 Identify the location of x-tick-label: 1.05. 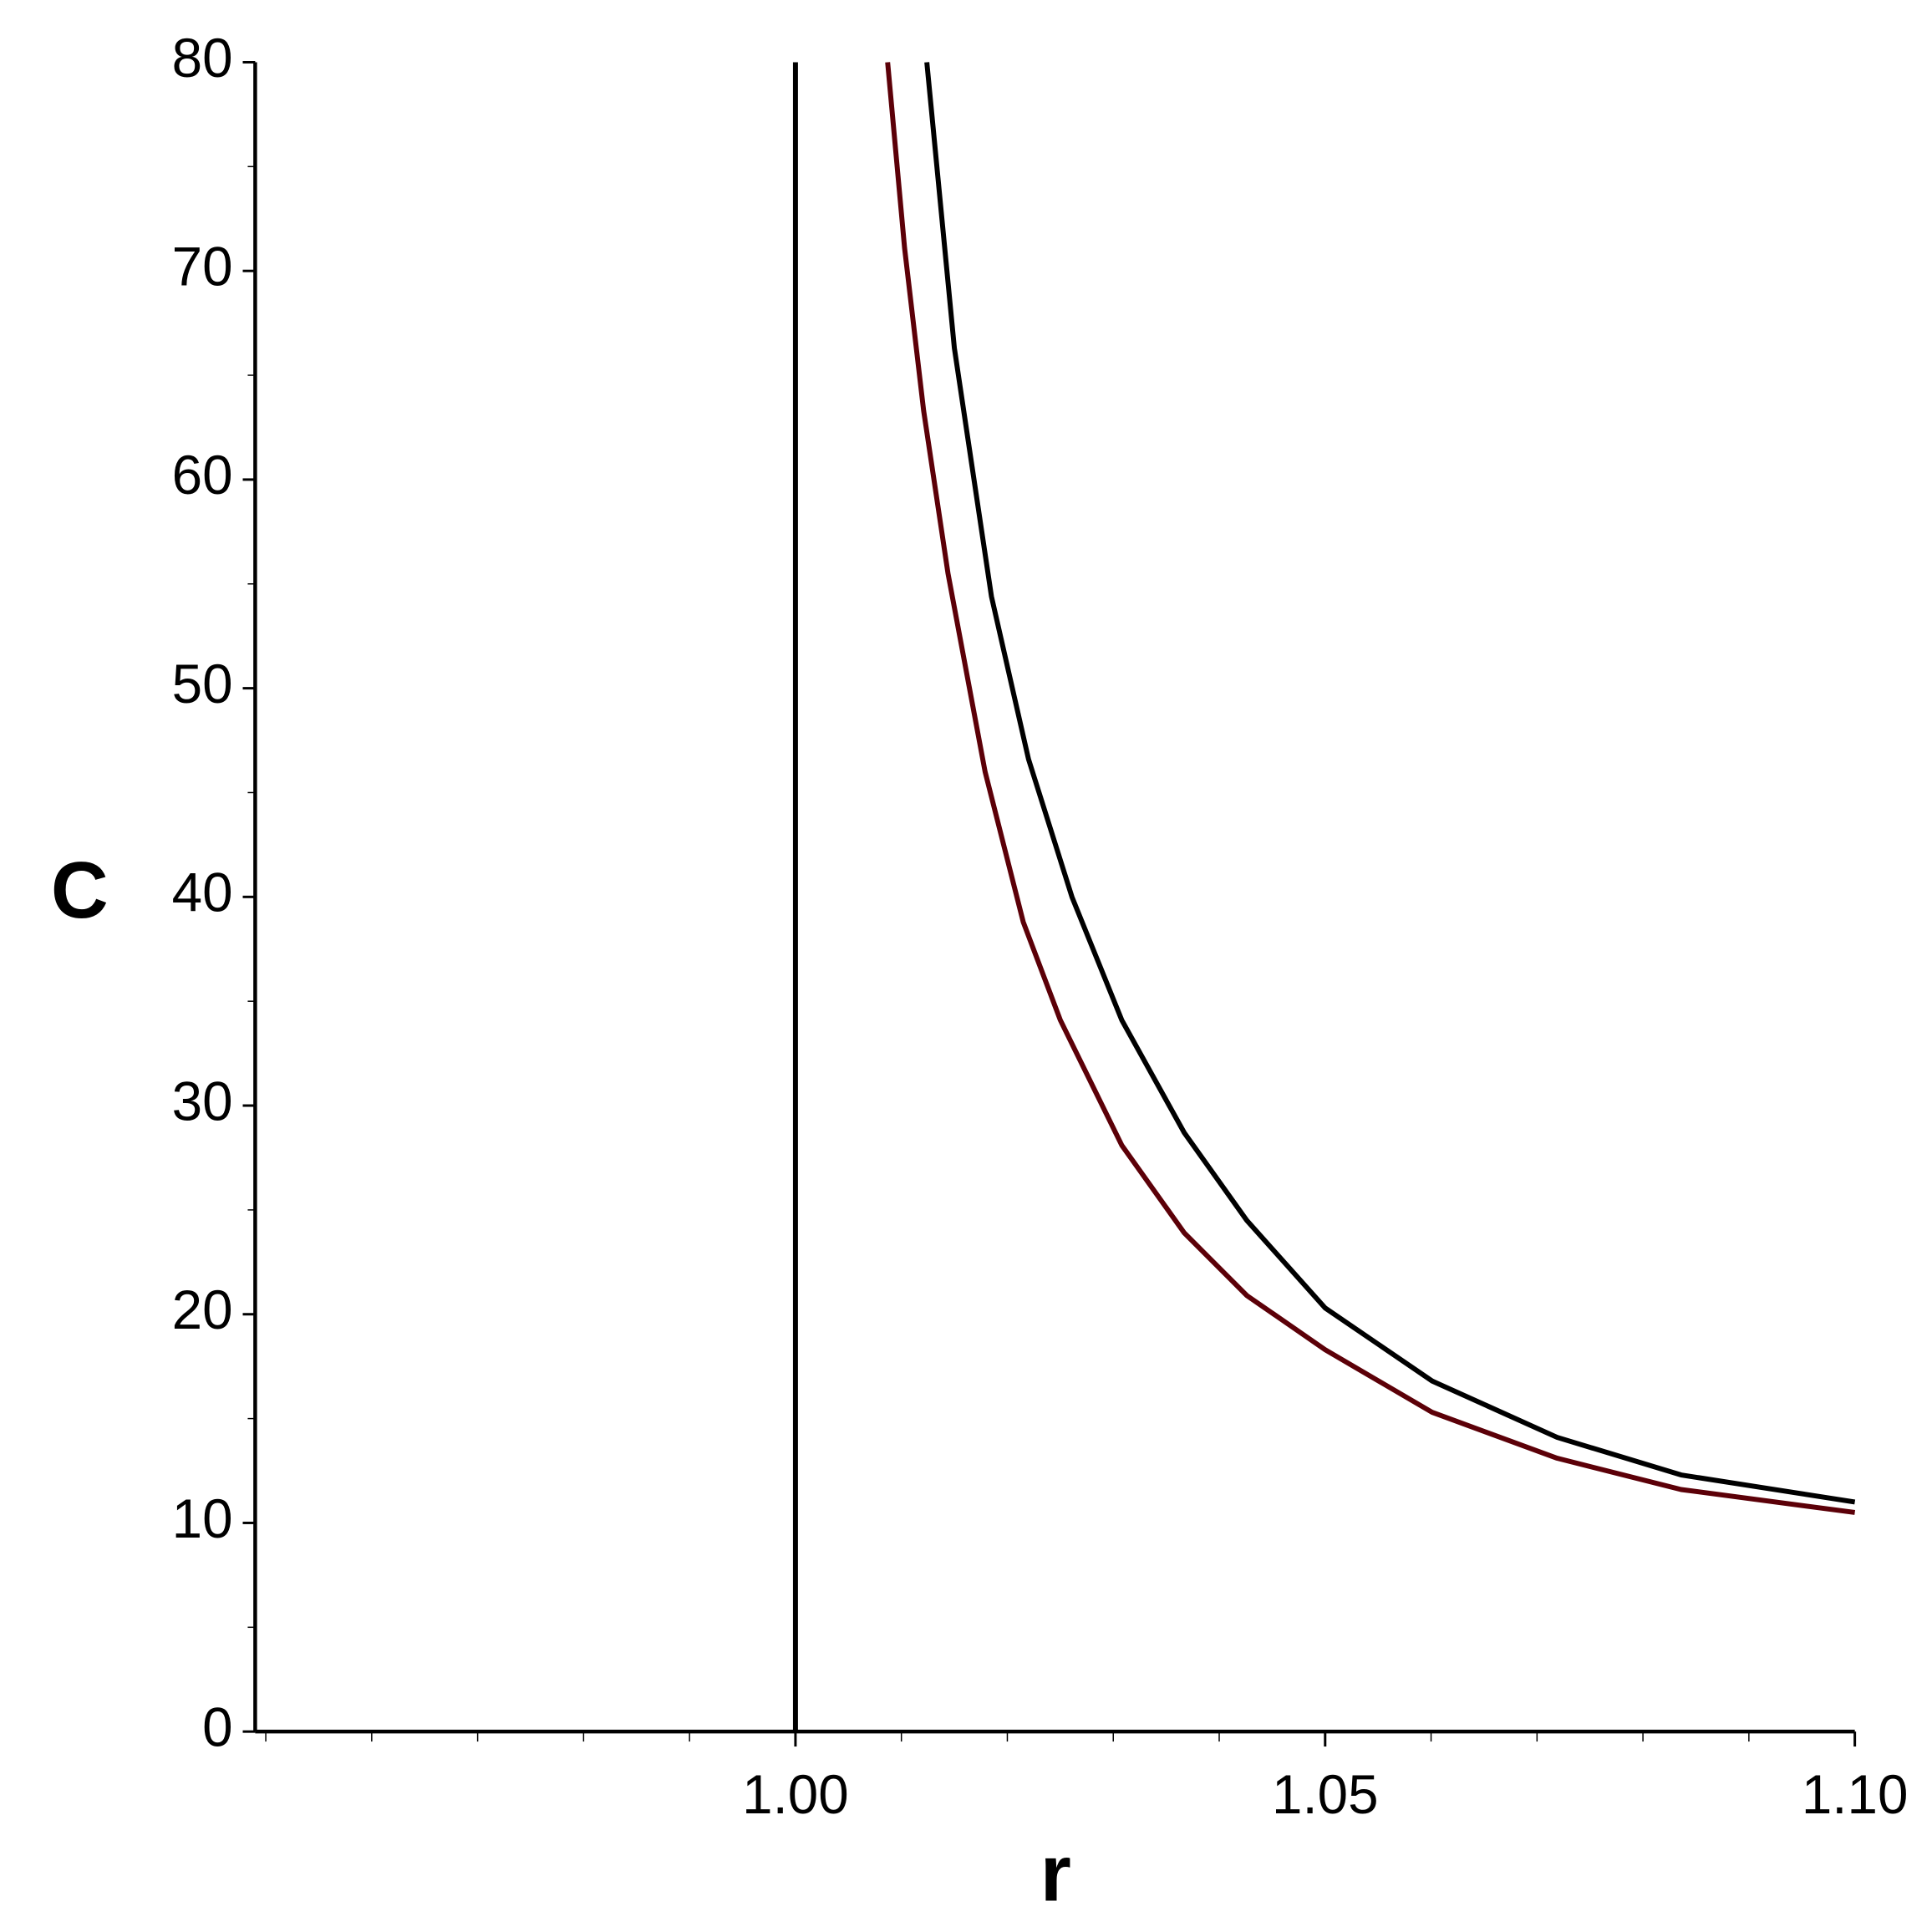
(1325, 1794).